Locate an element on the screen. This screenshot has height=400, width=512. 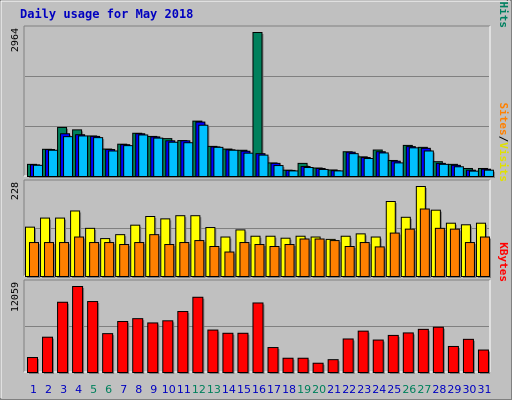
bar-sites-day26 is located at coordinates (410, 253).